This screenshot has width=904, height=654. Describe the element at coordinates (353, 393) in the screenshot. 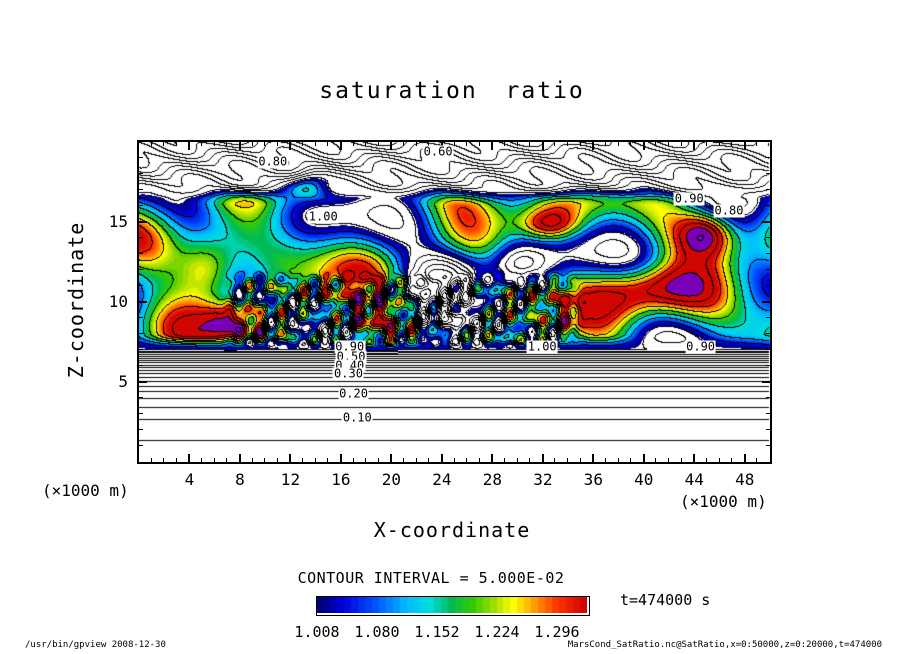

I see `contour-label: 0.20` at that location.